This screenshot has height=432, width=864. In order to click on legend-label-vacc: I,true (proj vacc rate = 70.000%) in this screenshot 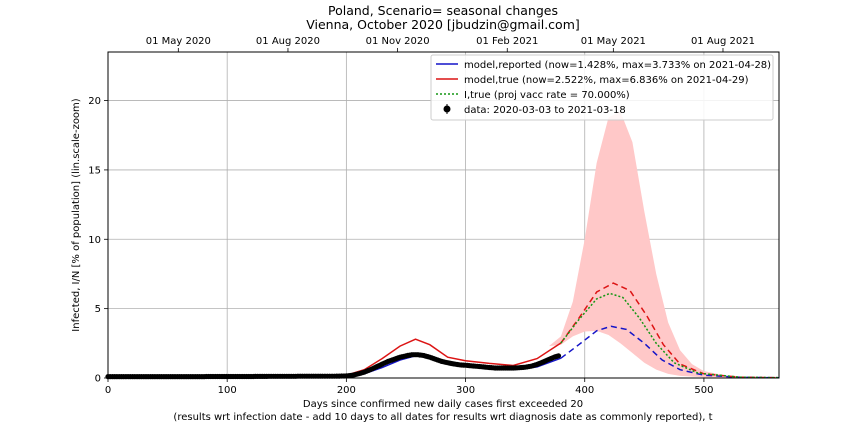, I will do `click(547, 95)`.